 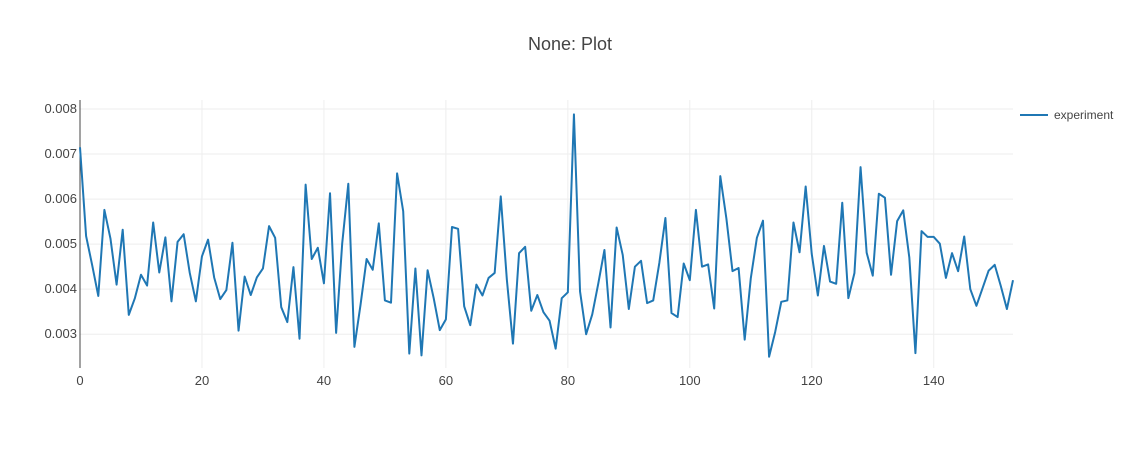 What do you see at coordinates (324, 380) in the screenshot?
I see `x-tick-label: 40` at bounding box center [324, 380].